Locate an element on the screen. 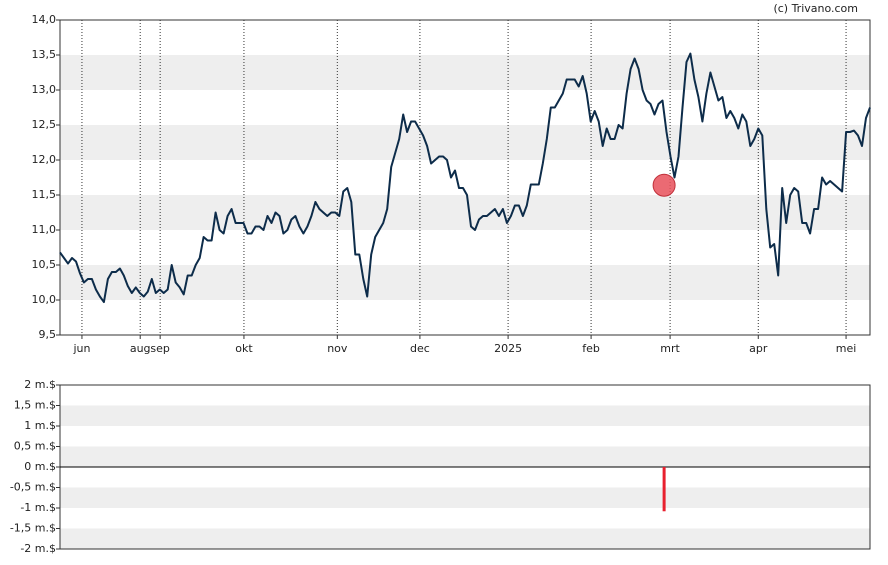  event-marker is located at coordinates (664, 185).